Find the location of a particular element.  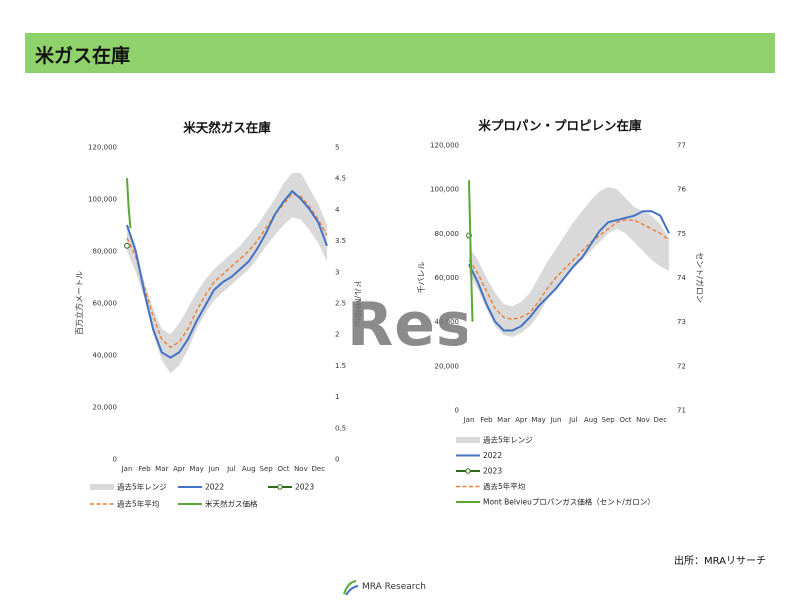

c1-y-tick-label: 80,000 is located at coordinates (105, 252).